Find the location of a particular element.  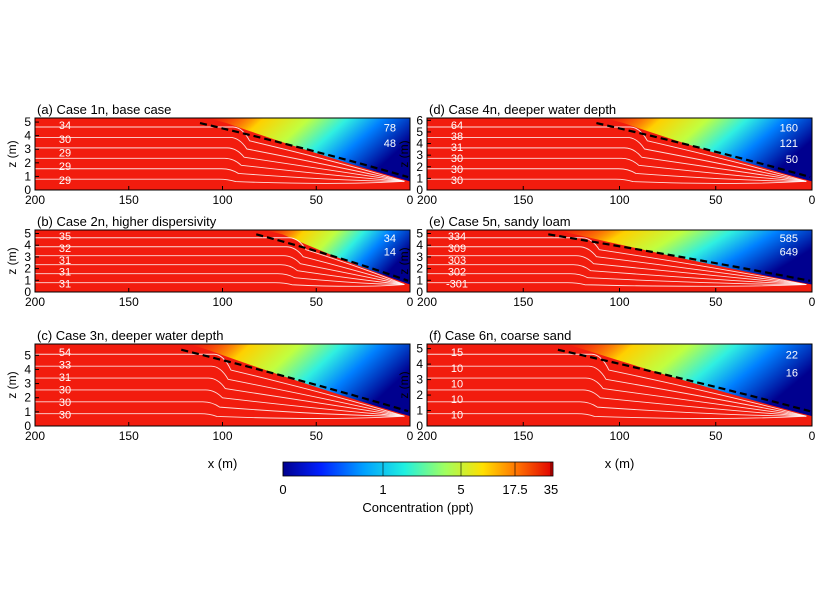

colorbar-label: Concentration (ppt) is located at coordinates (417, 507).